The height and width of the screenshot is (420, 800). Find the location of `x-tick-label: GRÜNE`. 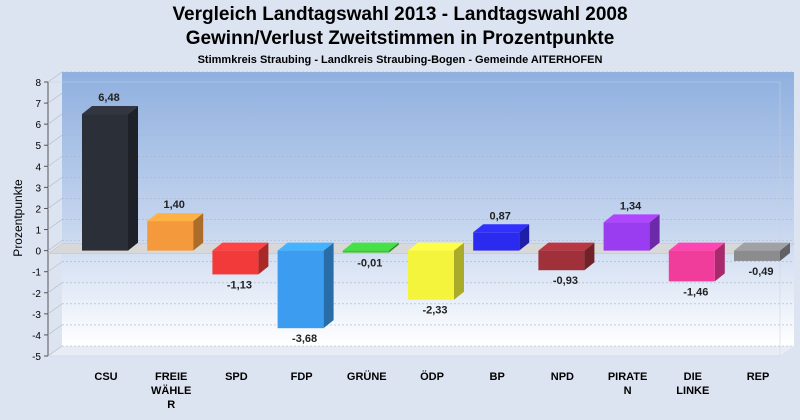

x-tick-label: GRÜNE is located at coordinates (367, 376).